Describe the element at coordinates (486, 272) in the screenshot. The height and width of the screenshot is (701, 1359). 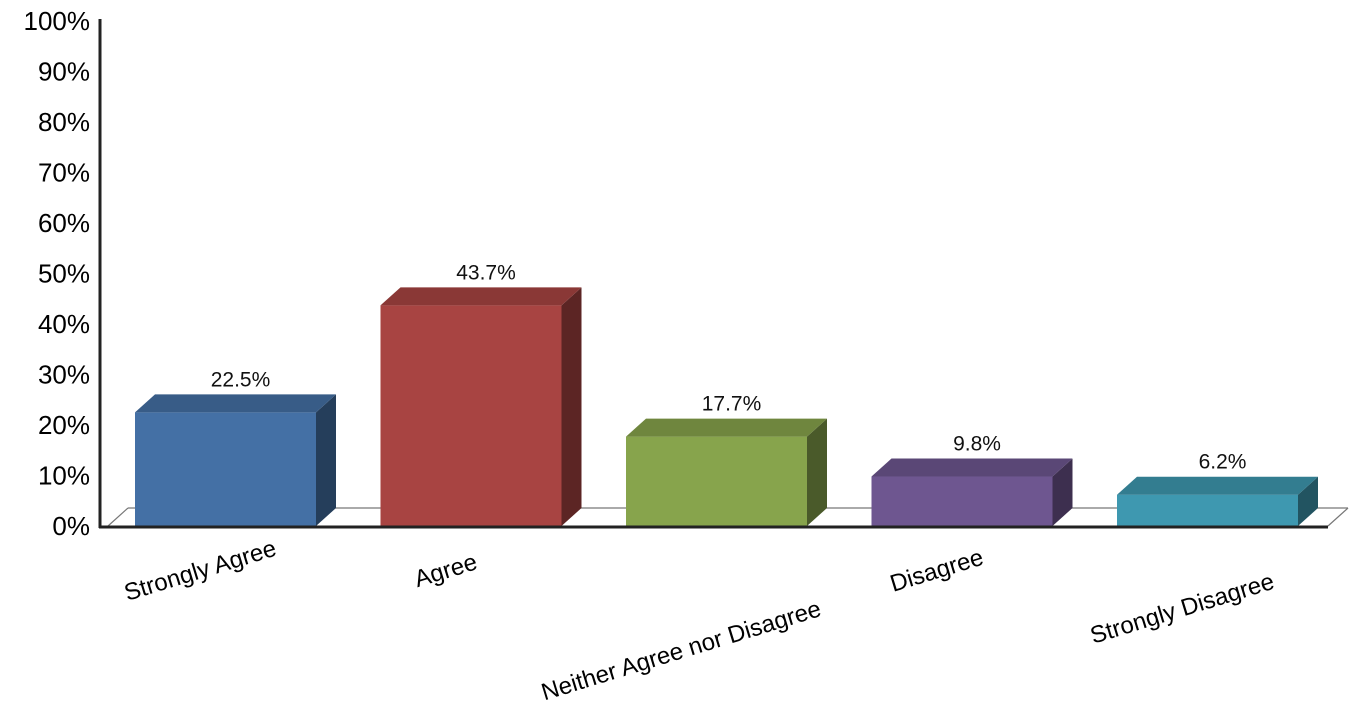
I see `data-label: 43.7%` at that location.